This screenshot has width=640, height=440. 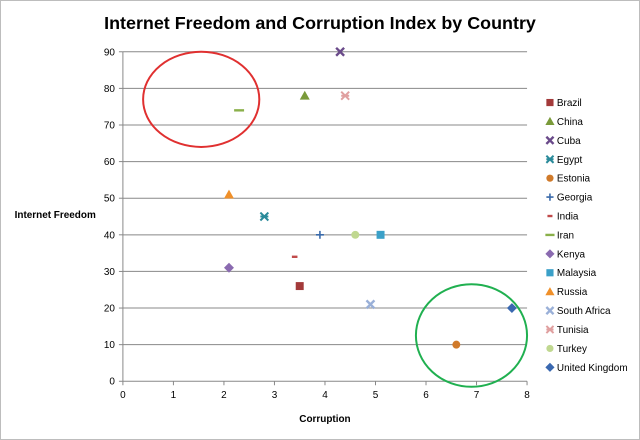 What do you see at coordinates (569, 141) in the screenshot?
I see `legend-label: Cuba` at bounding box center [569, 141].